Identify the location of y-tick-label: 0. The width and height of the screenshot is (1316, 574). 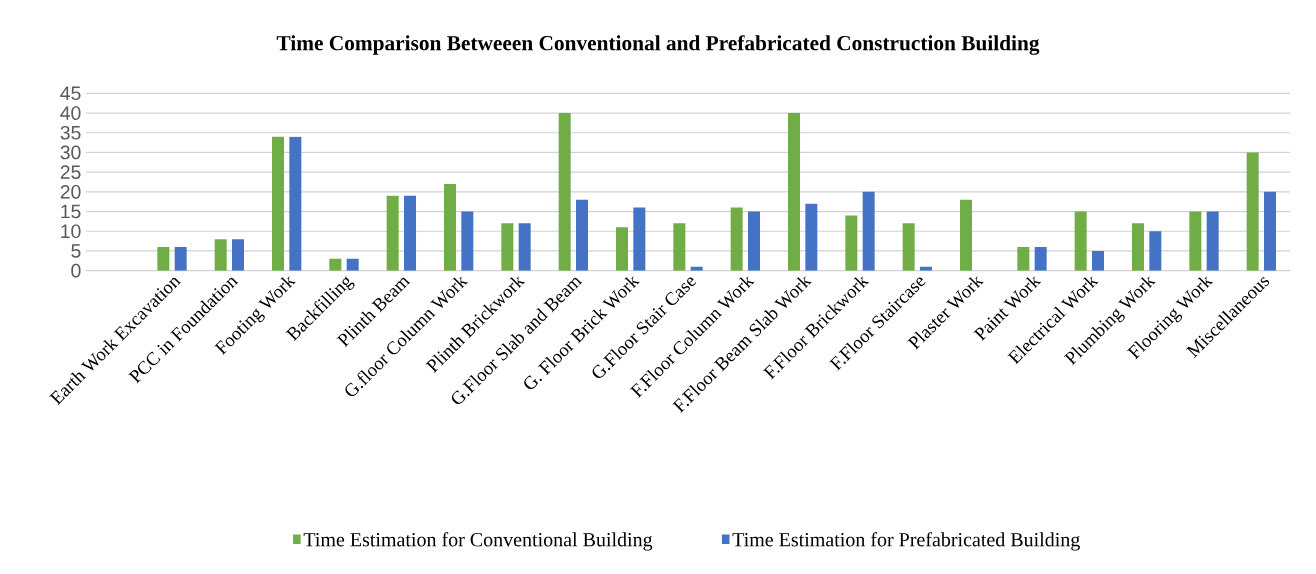
(76, 270).